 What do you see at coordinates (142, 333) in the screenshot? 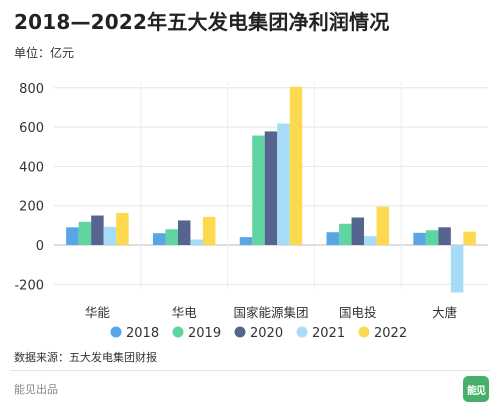
I see `legend-label: 2018` at bounding box center [142, 333].